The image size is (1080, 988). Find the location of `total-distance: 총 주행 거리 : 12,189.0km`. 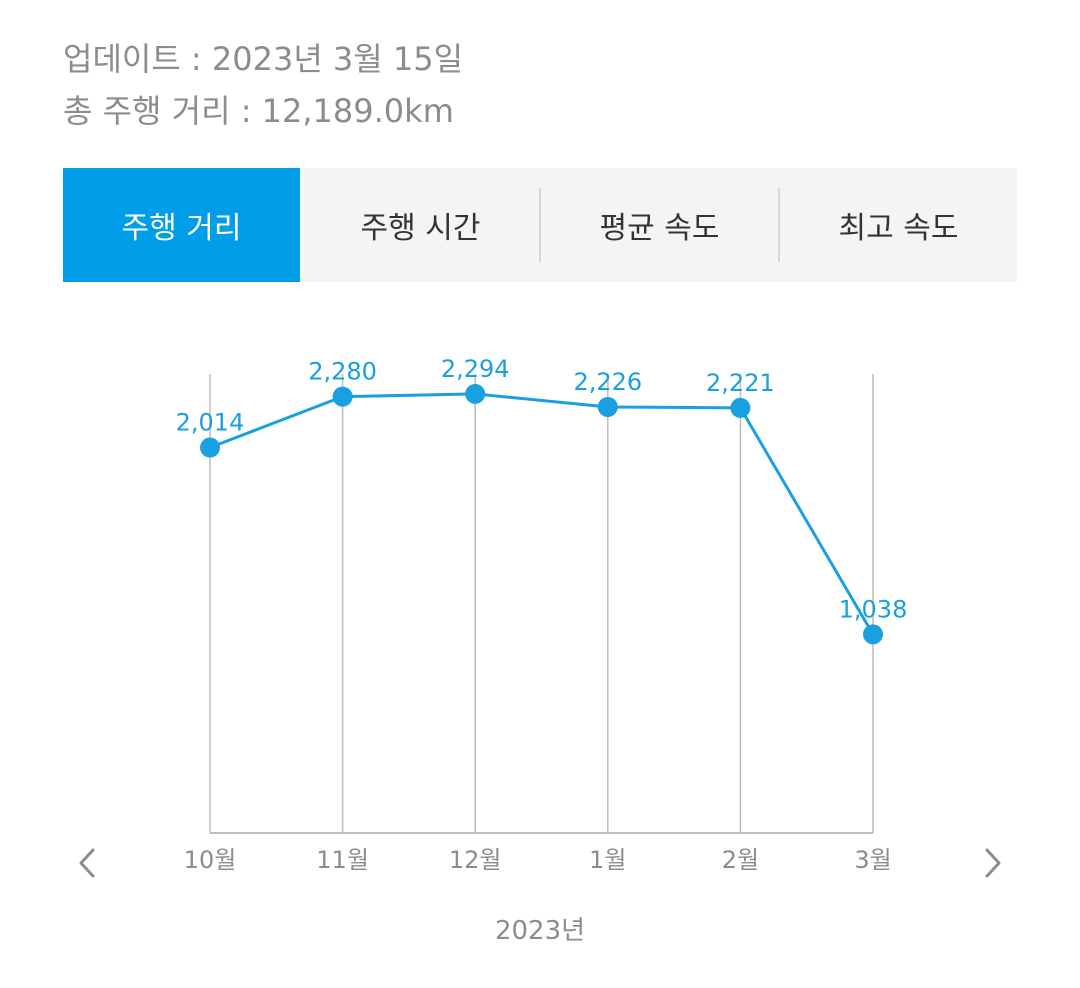

total-distance: 총 주행 거리 : 12,189.0km is located at coordinates (258, 111).